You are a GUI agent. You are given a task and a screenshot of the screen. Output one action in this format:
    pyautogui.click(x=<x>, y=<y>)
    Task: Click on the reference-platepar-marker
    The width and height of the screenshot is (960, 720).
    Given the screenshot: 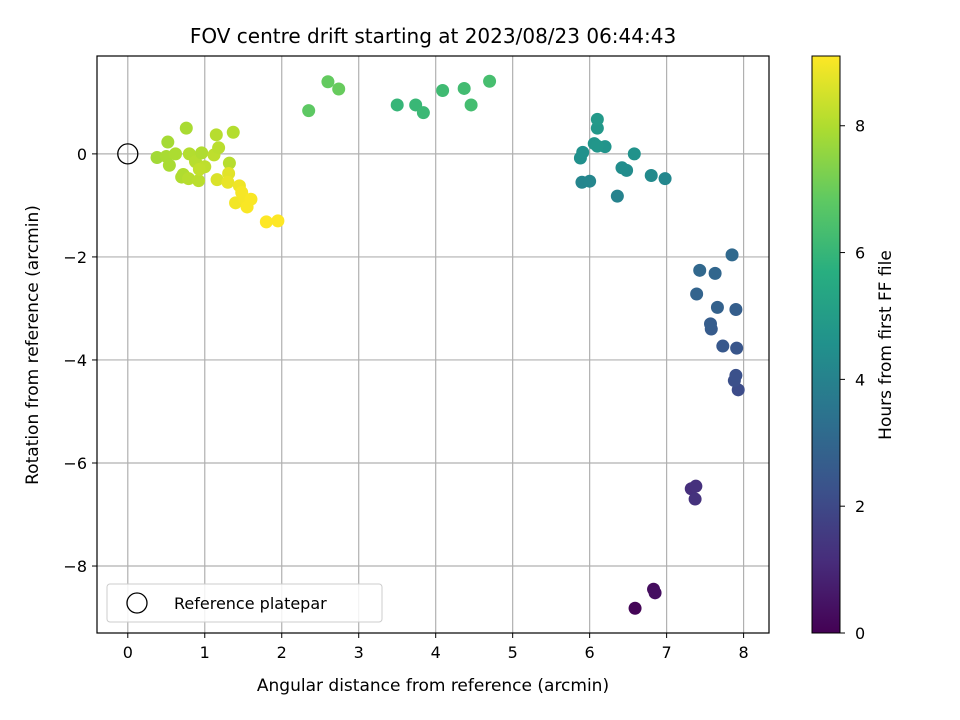 What is the action you would take?
    pyautogui.click(x=128, y=154)
    